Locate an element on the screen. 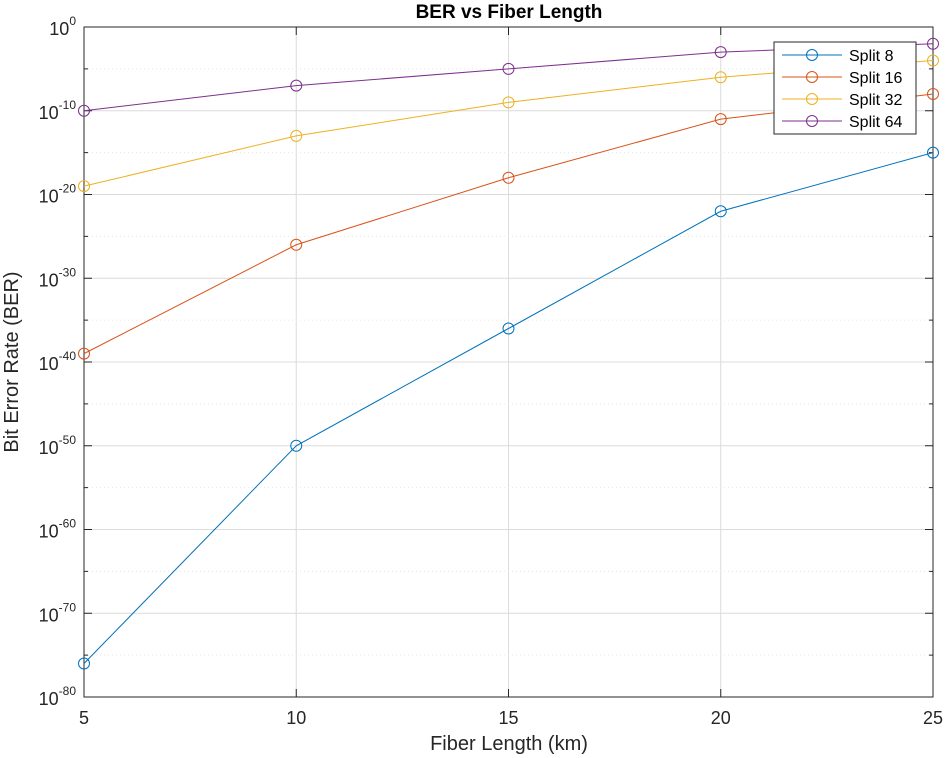  legend-box is located at coordinates (845, 88).